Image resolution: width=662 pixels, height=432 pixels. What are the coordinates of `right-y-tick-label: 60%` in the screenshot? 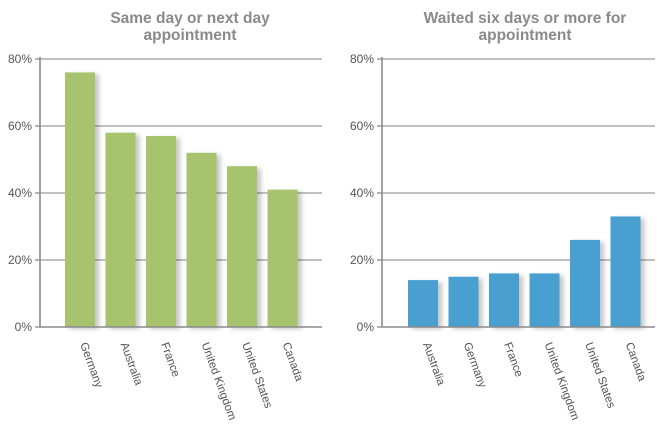 It's located at (362, 126).